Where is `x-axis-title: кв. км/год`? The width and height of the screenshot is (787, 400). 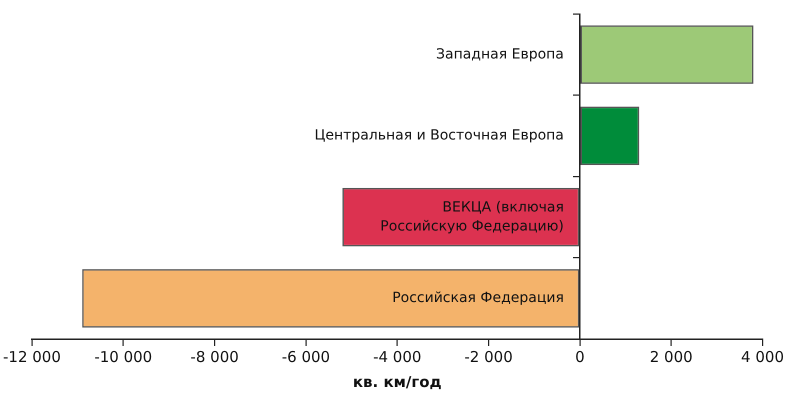 x-axis-title: кв. км/год is located at coordinates (397, 381).